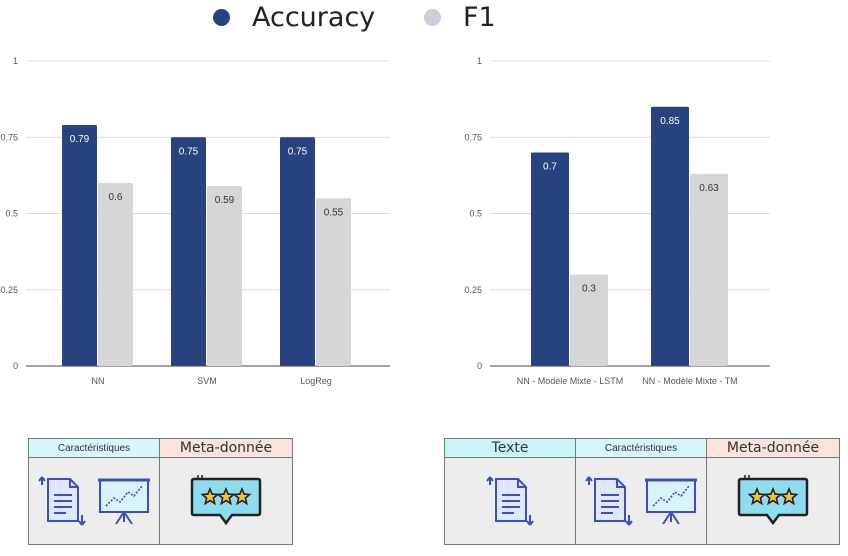  Describe the element at coordinates (314, 17) in the screenshot. I see `legend-label-accuracy: Accuracy` at that location.